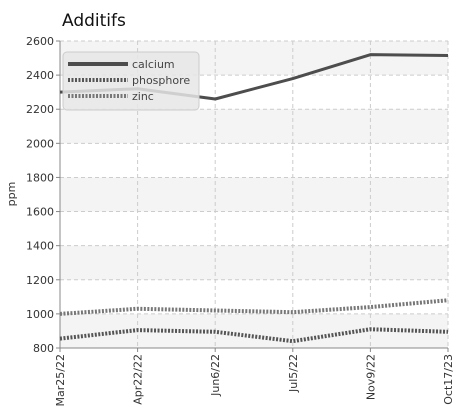  What do you see at coordinates (60, 380) in the screenshot?
I see `x-tick-label: Mar25/22` at bounding box center [60, 380].